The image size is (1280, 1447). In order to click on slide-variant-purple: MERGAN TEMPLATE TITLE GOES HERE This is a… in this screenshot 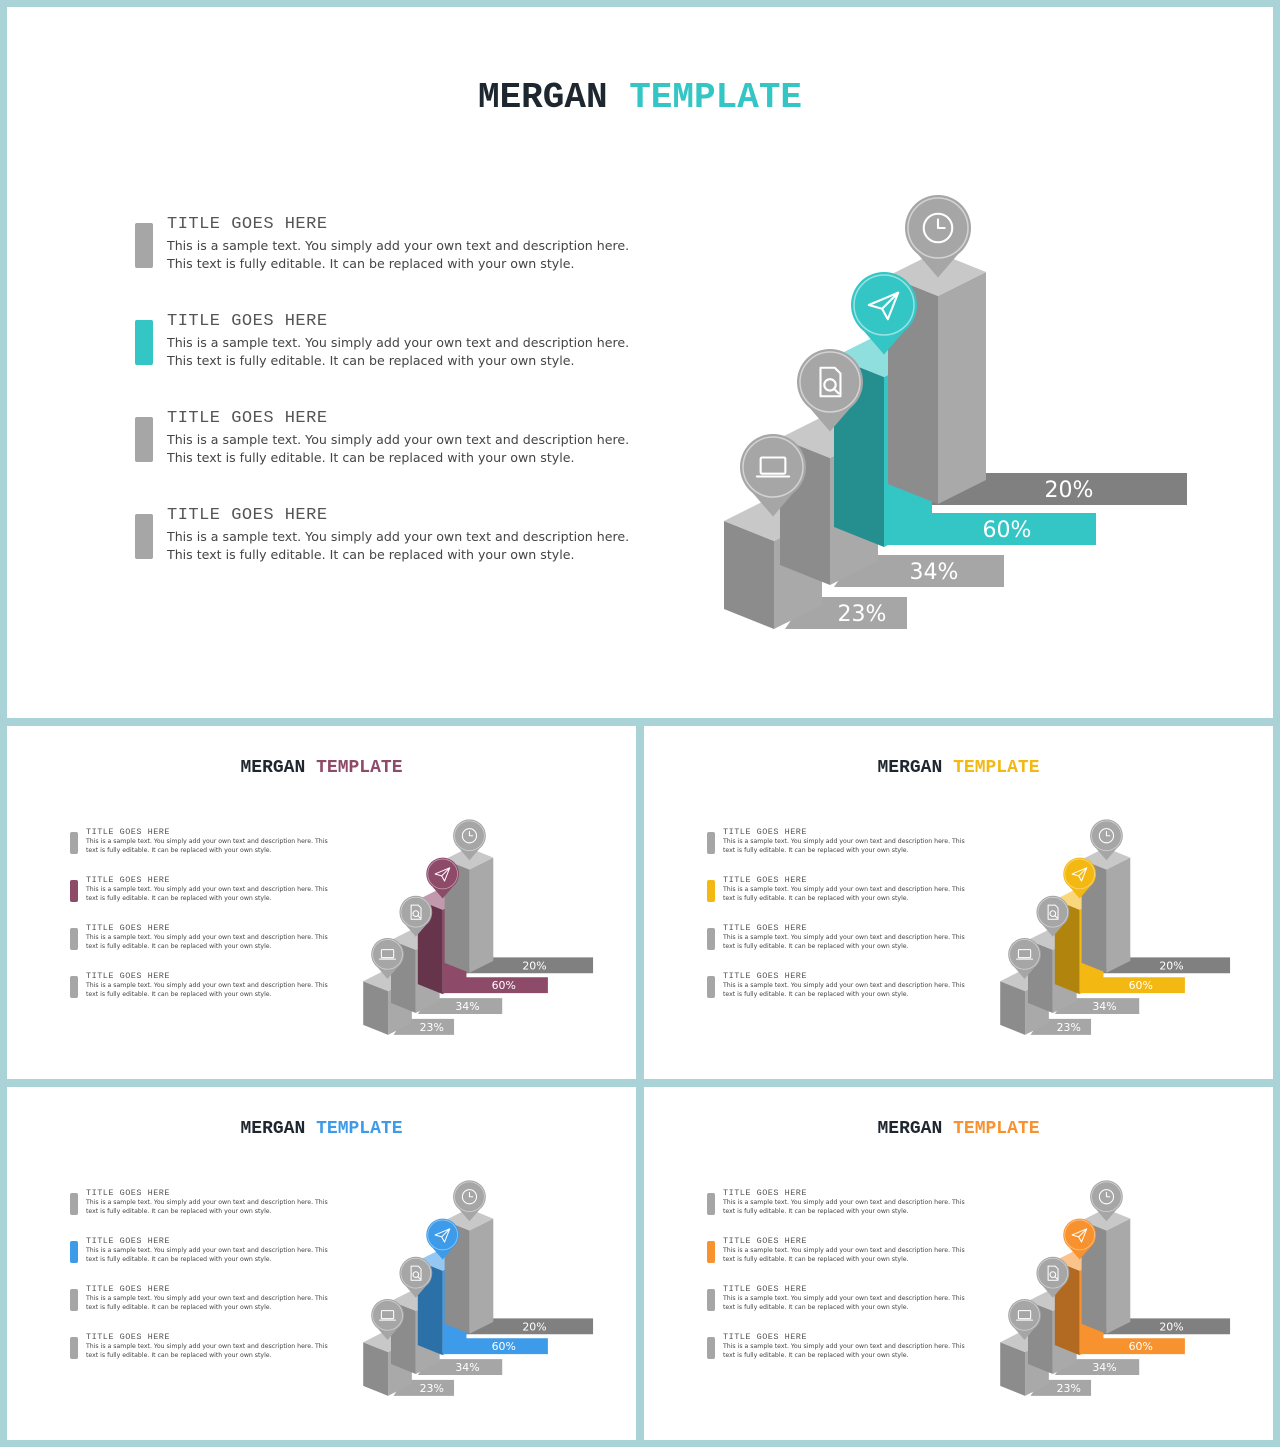, I will do `click(321, 902)`.